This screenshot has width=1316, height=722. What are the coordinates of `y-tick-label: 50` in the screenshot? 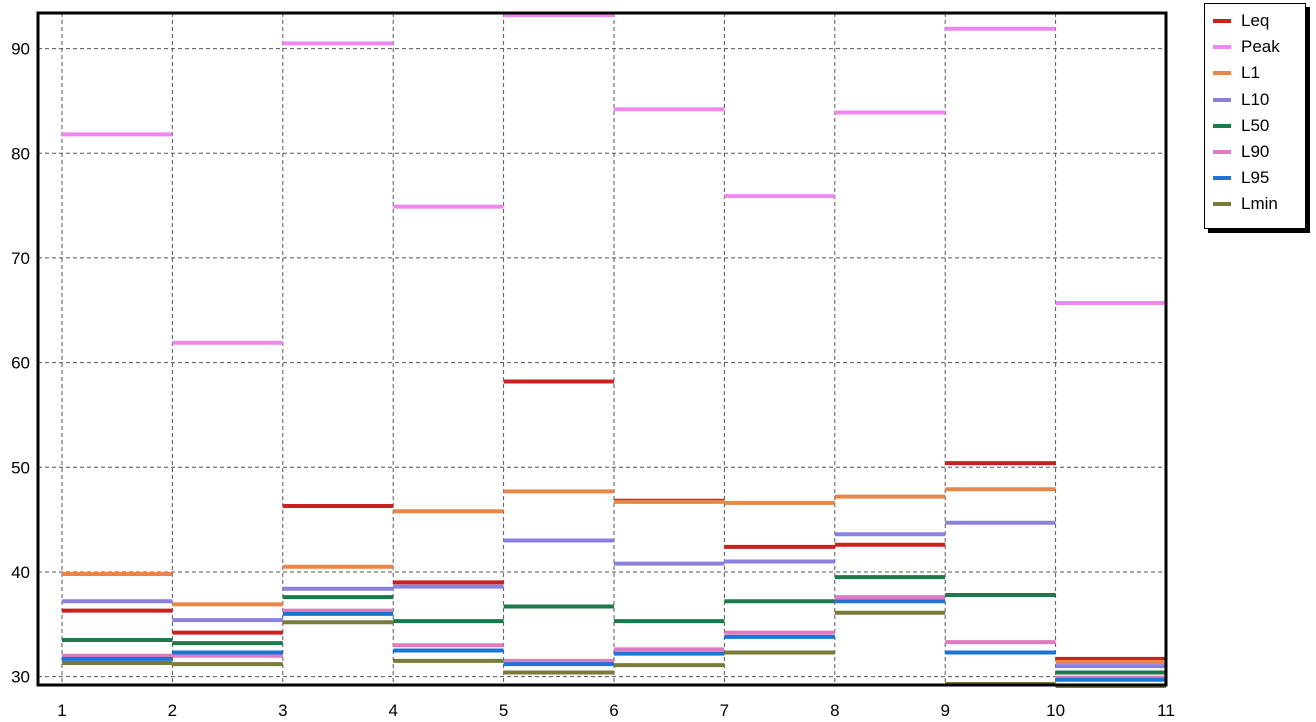 It's located at (20, 467).